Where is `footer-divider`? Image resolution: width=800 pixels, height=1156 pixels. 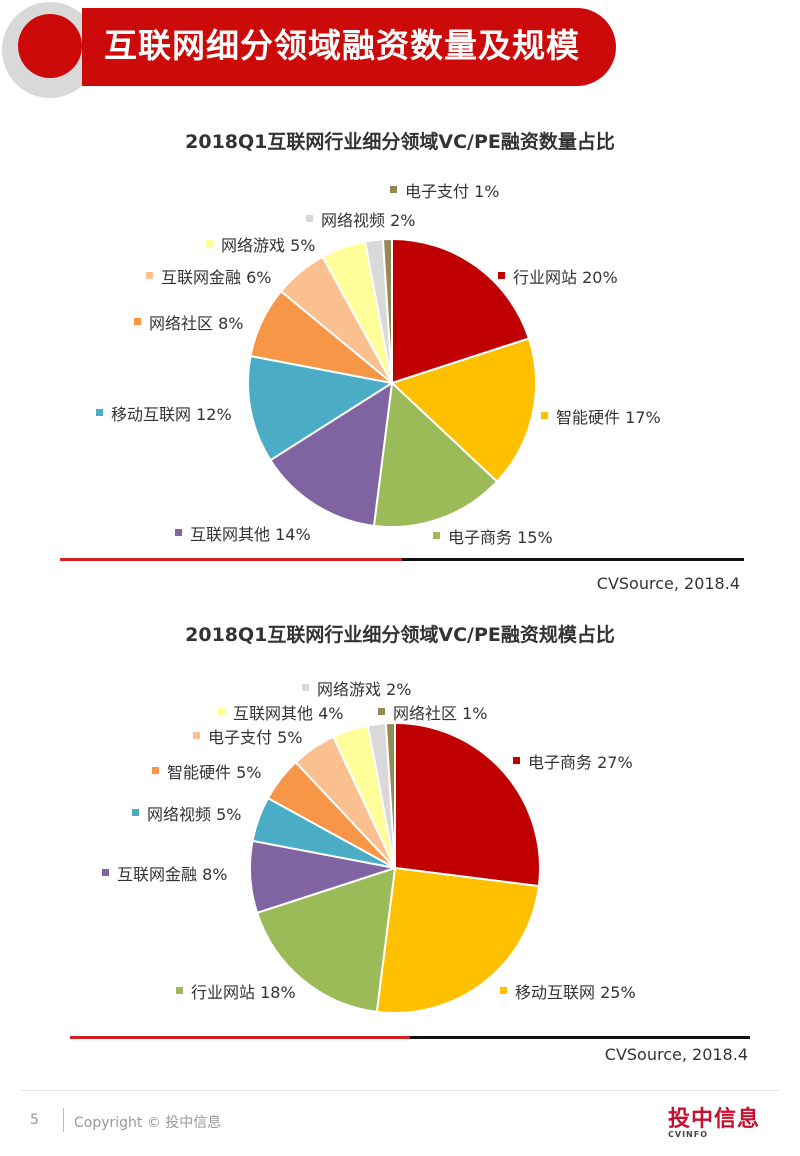
footer-divider is located at coordinates (400, 1090).